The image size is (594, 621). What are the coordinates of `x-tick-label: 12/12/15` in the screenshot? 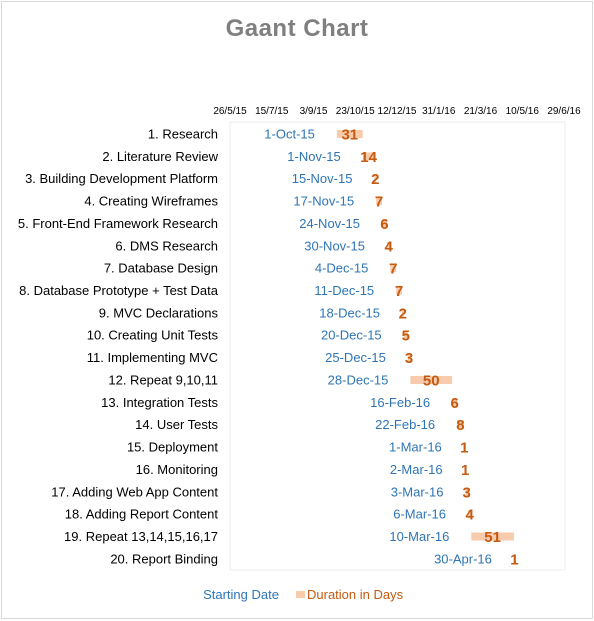 It's located at (397, 111).